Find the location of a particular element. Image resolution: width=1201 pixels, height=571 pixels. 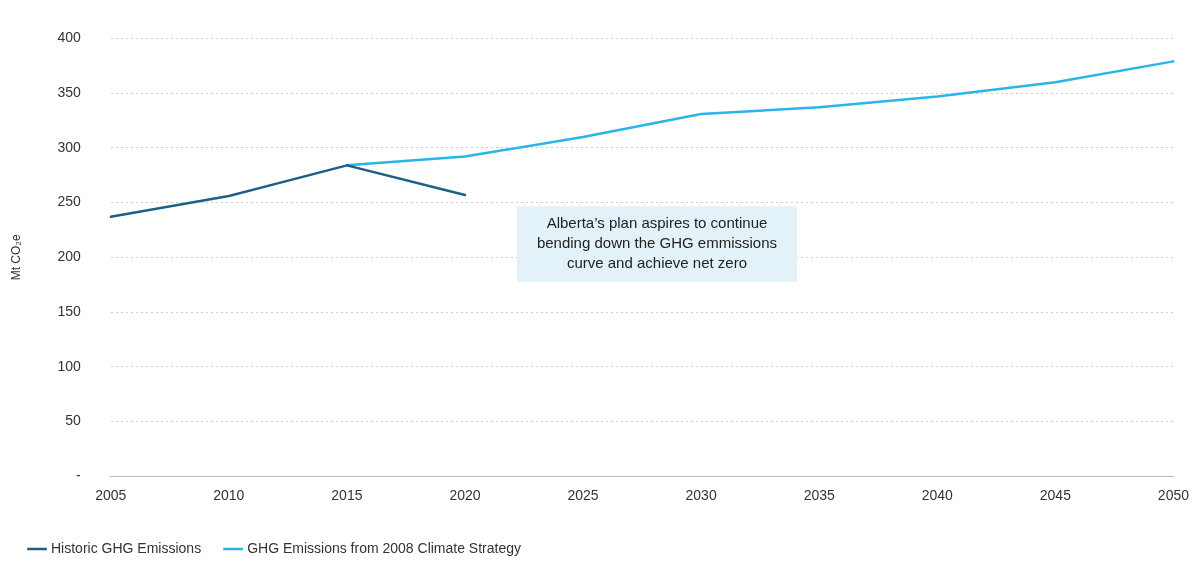

x-tick-label: 2050 is located at coordinates (1173, 495).